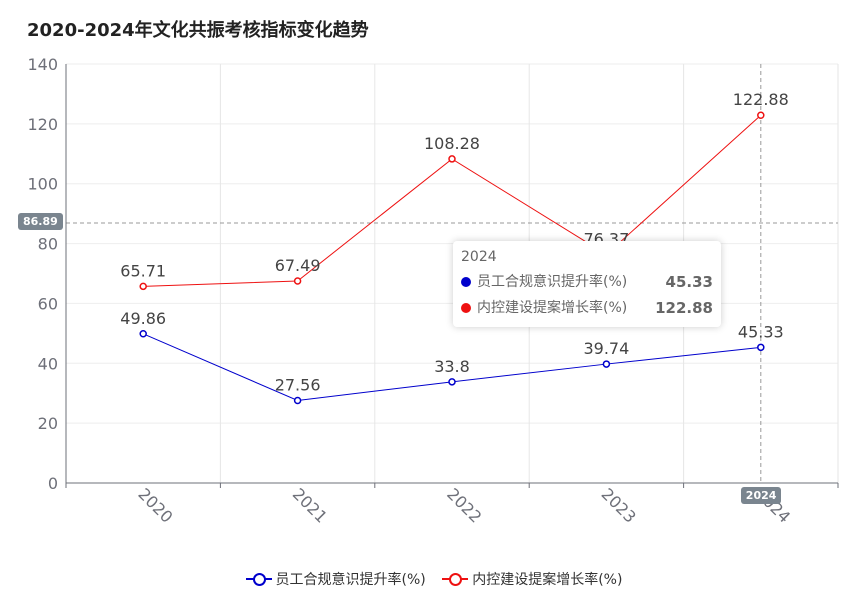 This screenshot has height=603, width=868. What do you see at coordinates (53, 483) in the screenshot?
I see `y-tick-label: 0` at bounding box center [53, 483].